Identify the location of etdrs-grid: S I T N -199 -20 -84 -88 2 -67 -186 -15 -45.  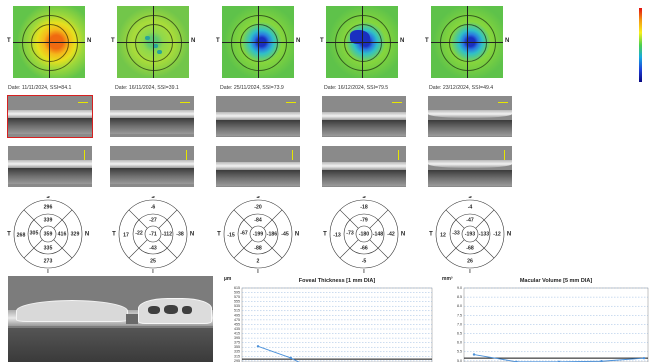
(258, 235).